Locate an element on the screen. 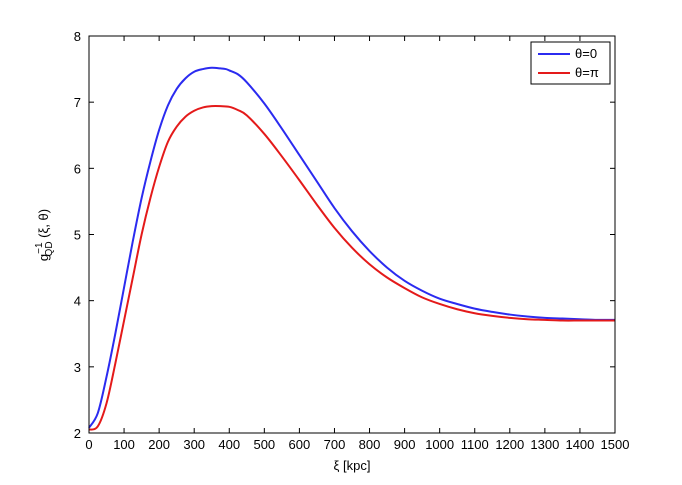 This screenshot has height=485, width=682. legend-label-theta-0: θ=0 is located at coordinates (586, 53).